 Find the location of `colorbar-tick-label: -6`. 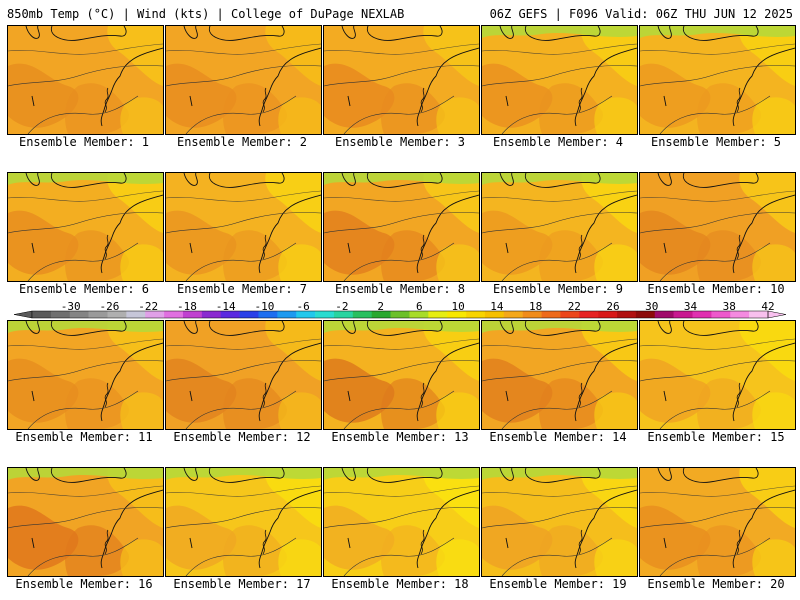

colorbar-tick-label: -6 is located at coordinates (303, 307).